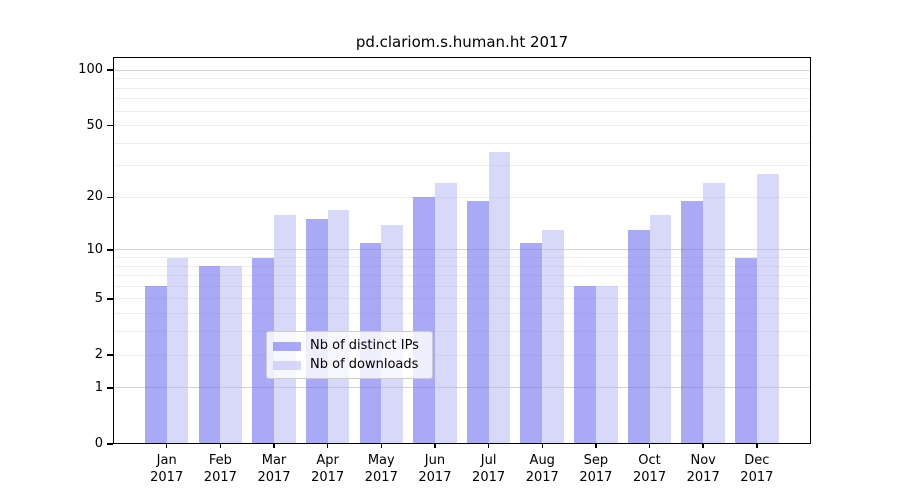  What do you see at coordinates (660, 329) in the screenshot?
I see `bar-downloads-oct` at bounding box center [660, 329].